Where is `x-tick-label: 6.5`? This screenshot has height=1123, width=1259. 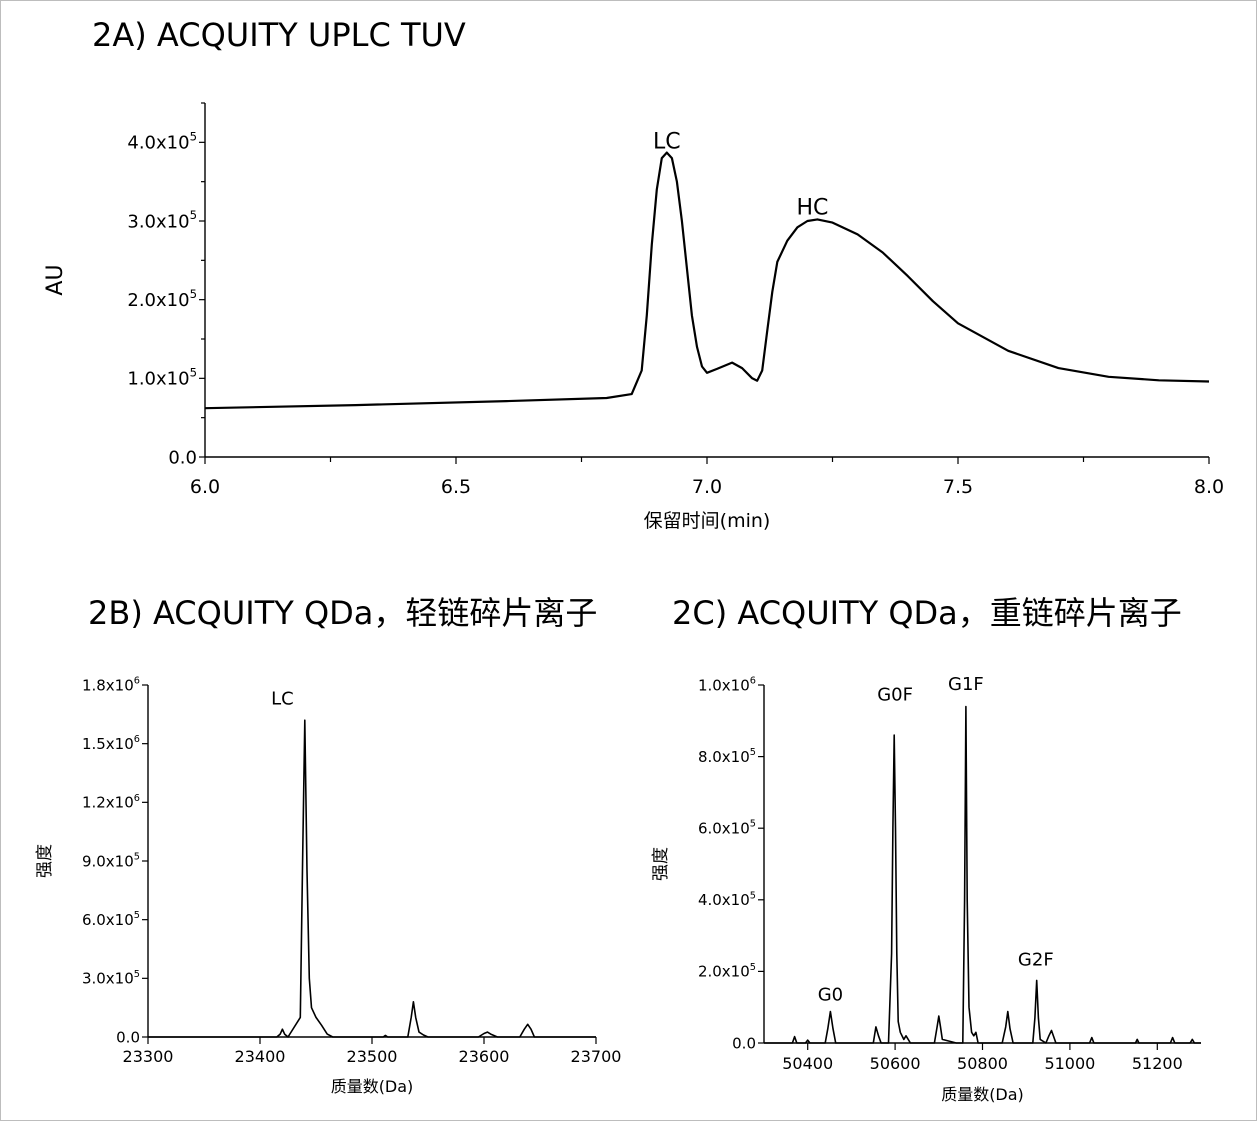 x-tick-label: 6.5 is located at coordinates (456, 487).